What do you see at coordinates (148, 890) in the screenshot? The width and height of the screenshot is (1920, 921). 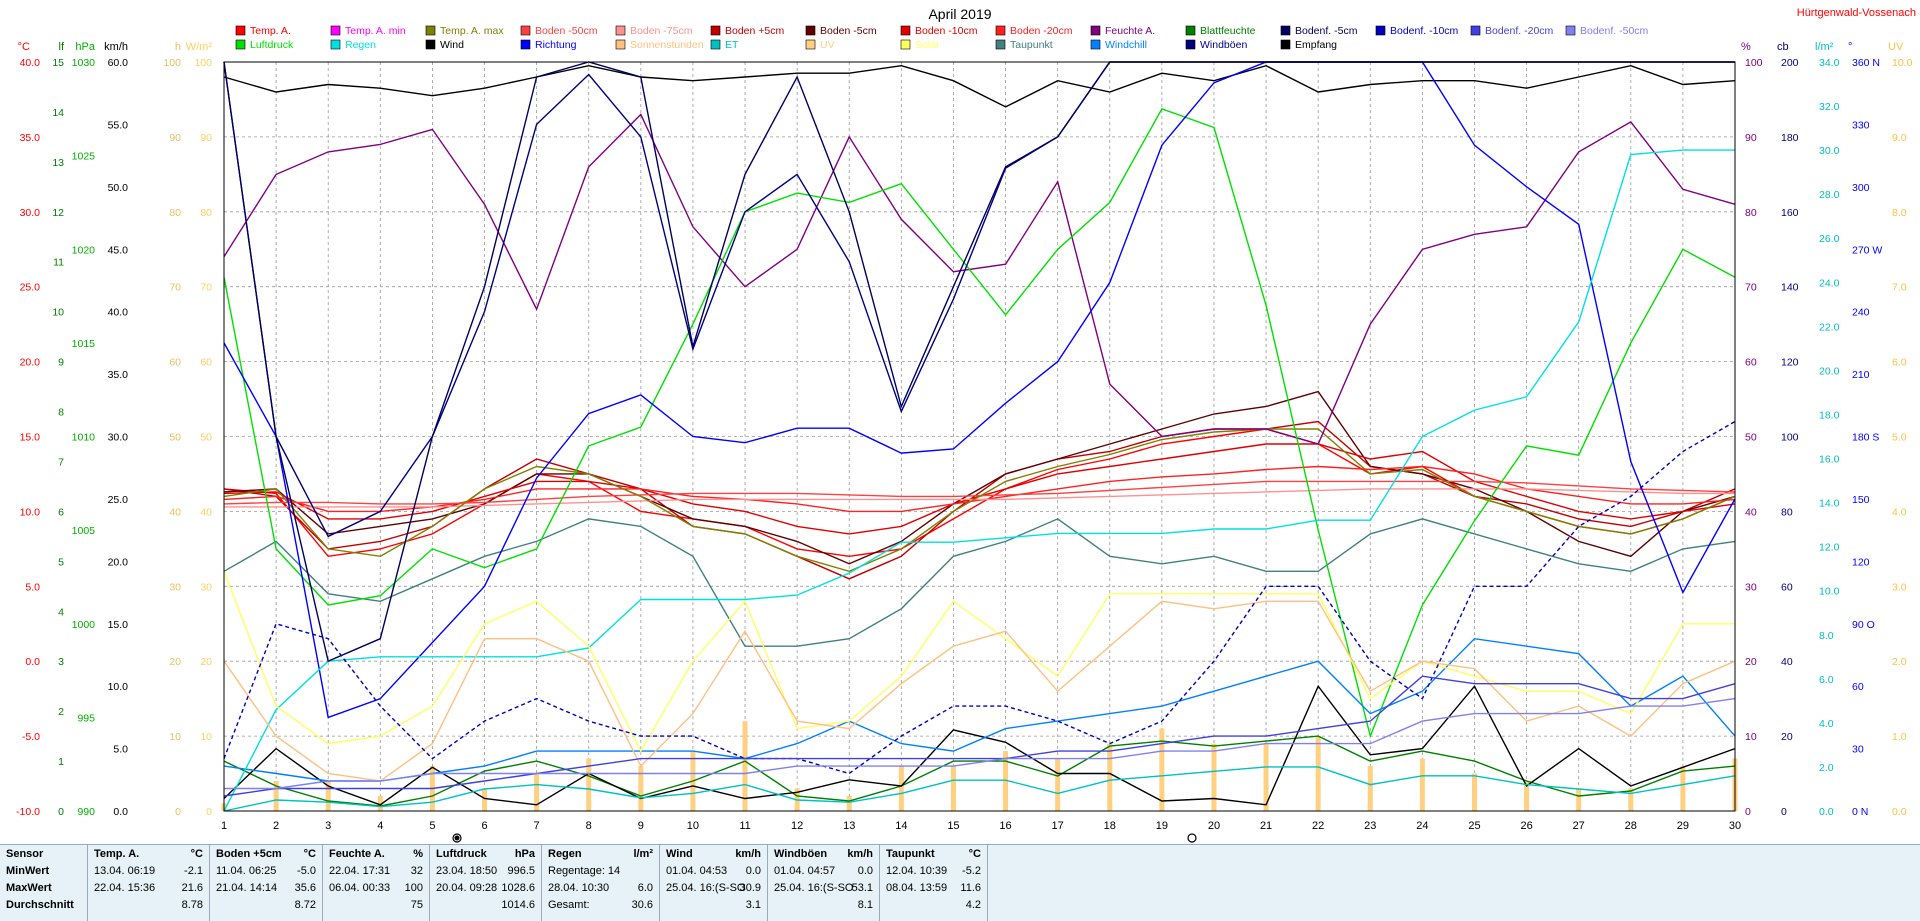 I see `stats-row-max: 22.04. 15:36 21.6` at bounding box center [148, 890].